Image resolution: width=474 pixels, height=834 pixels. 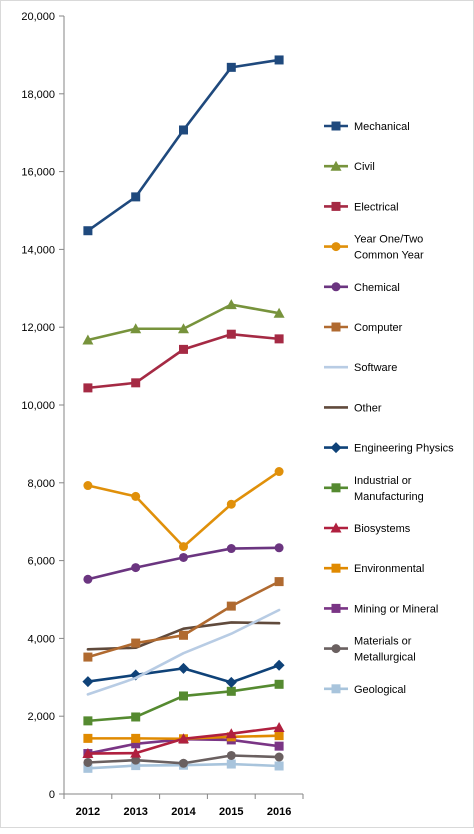 What do you see at coordinates (389, 489) in the screenshot?
I see `legend-label: Industrial or Manufacturing` at bounding box center [389, 489].